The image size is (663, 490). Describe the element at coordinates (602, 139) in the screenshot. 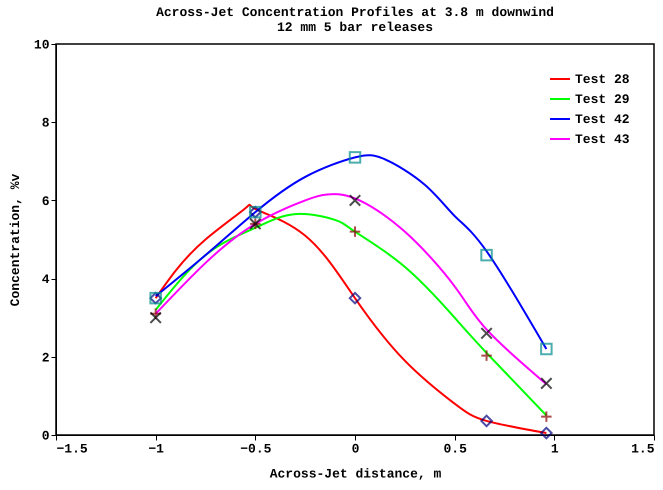

I see `legend-label: Test 43` at that location.